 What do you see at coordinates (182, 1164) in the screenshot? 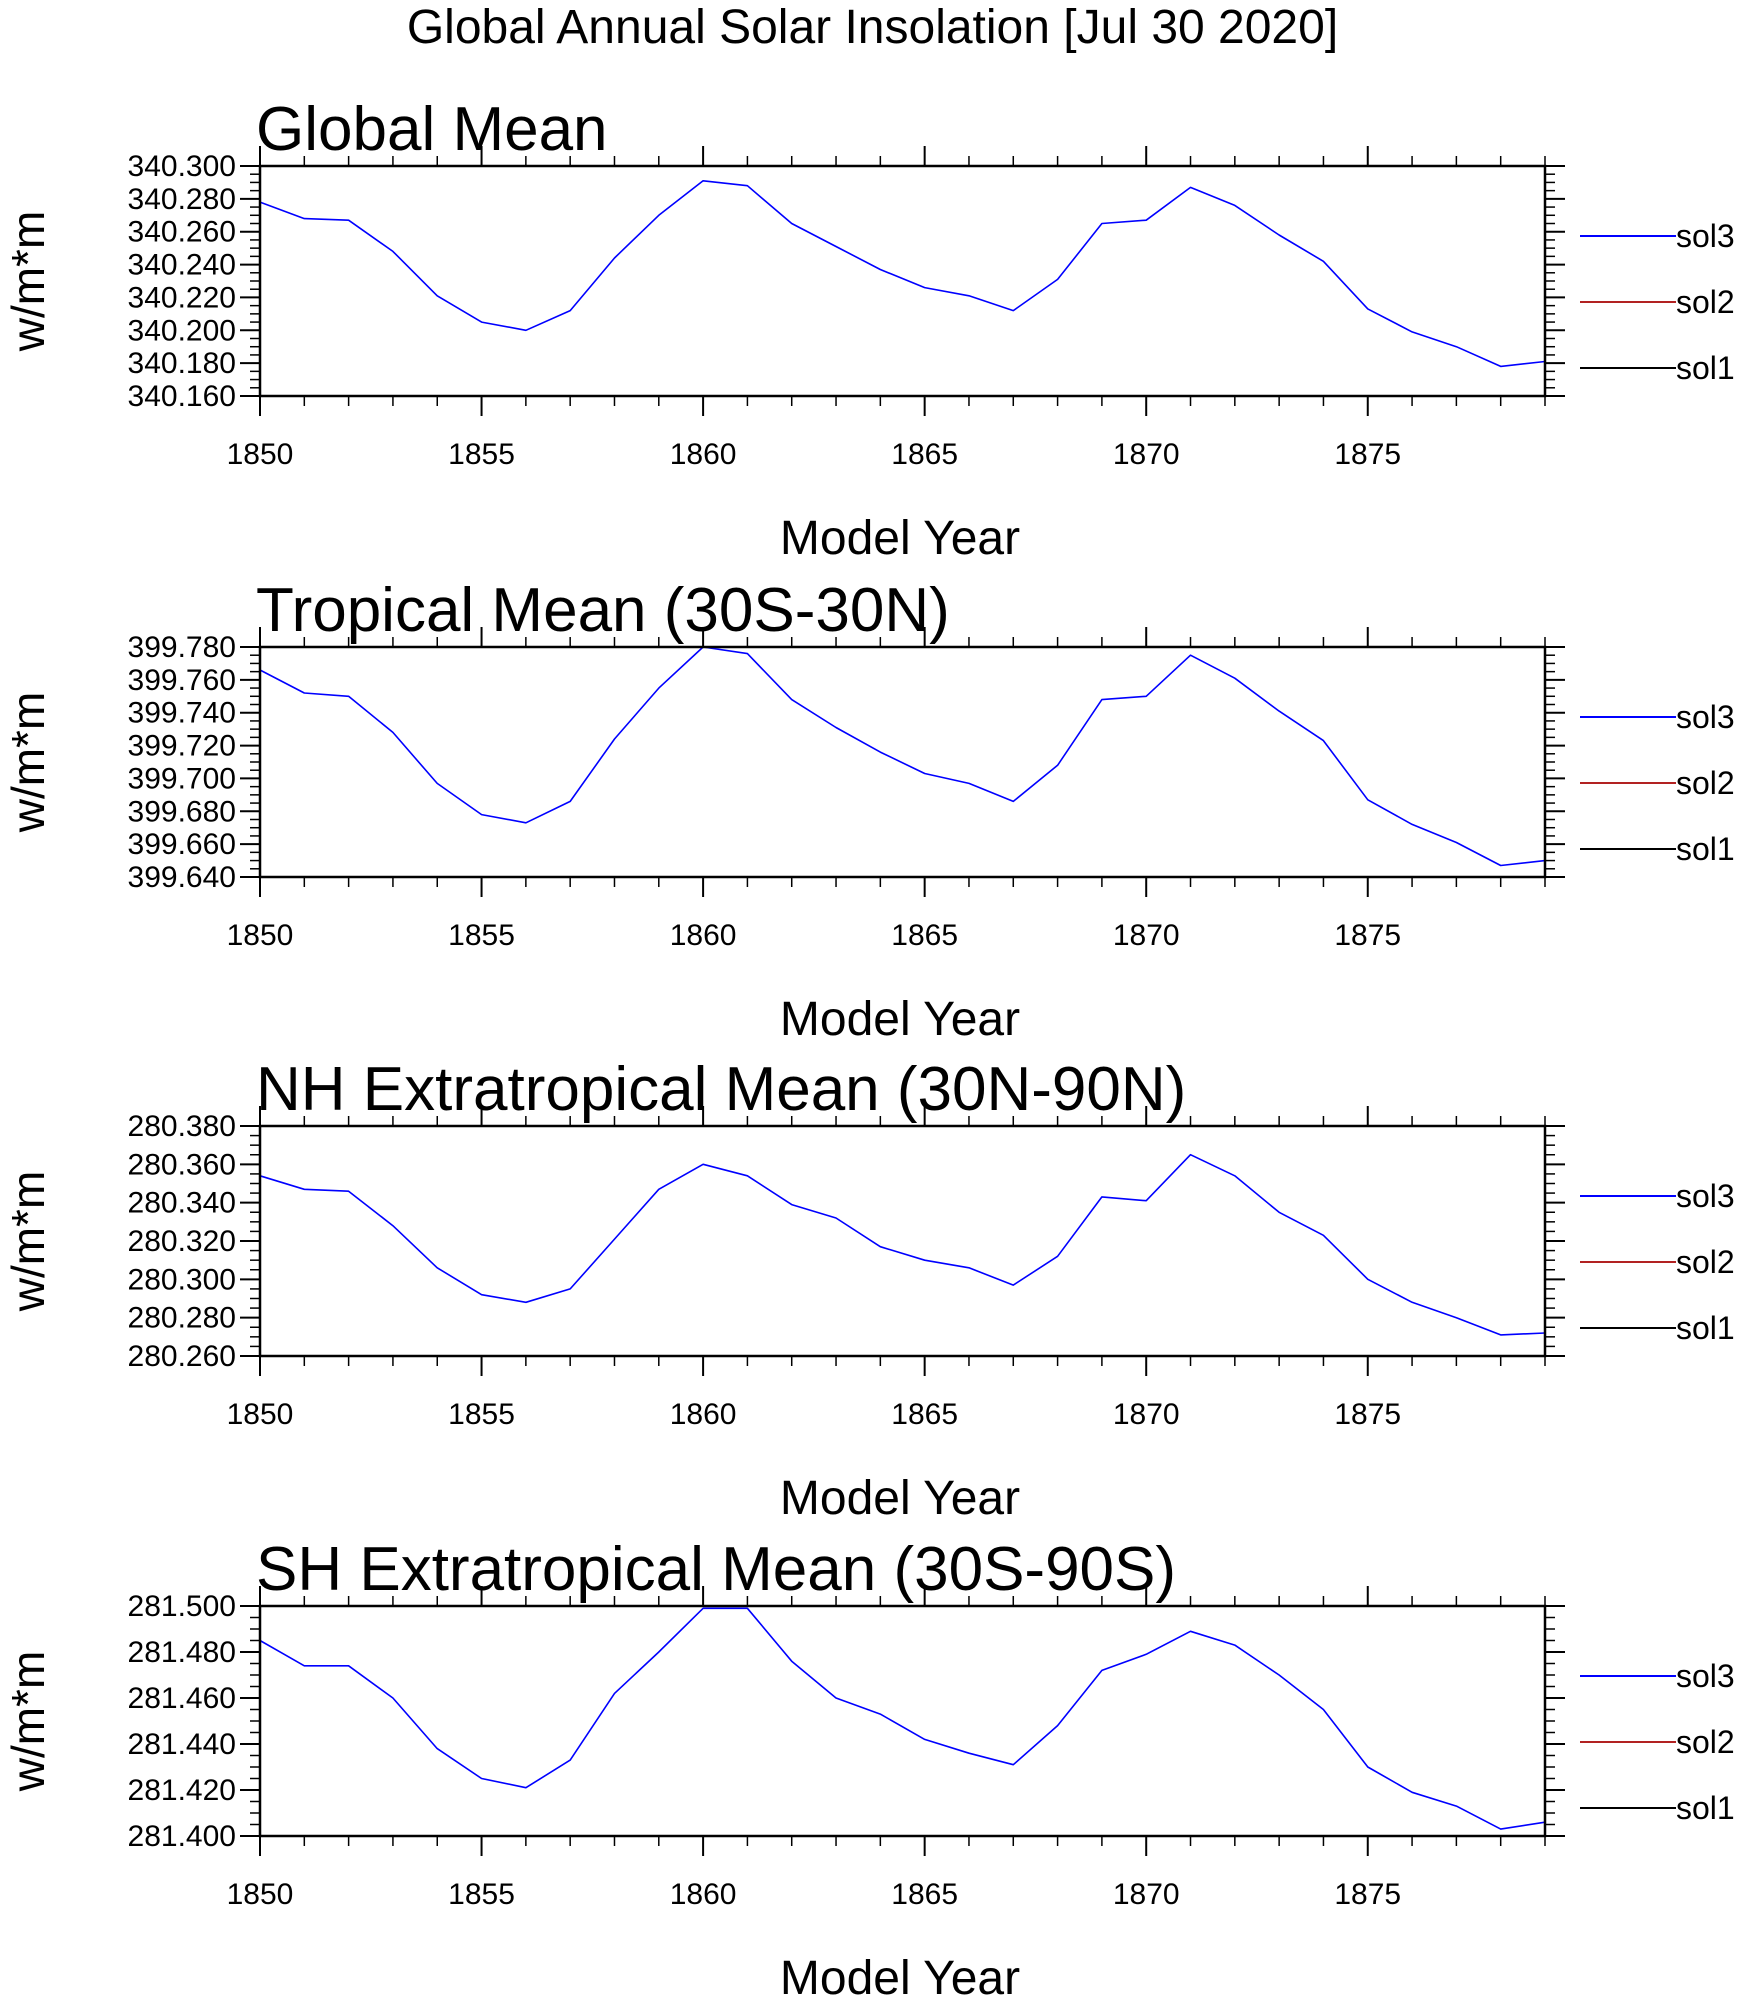
I see `y-tick-label: 280.360` at bounding box center [182, 1164].